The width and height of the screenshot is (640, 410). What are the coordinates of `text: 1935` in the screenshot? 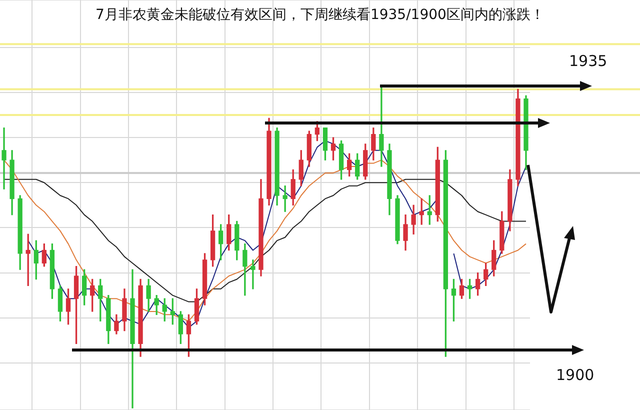 It's located at (588, 61).